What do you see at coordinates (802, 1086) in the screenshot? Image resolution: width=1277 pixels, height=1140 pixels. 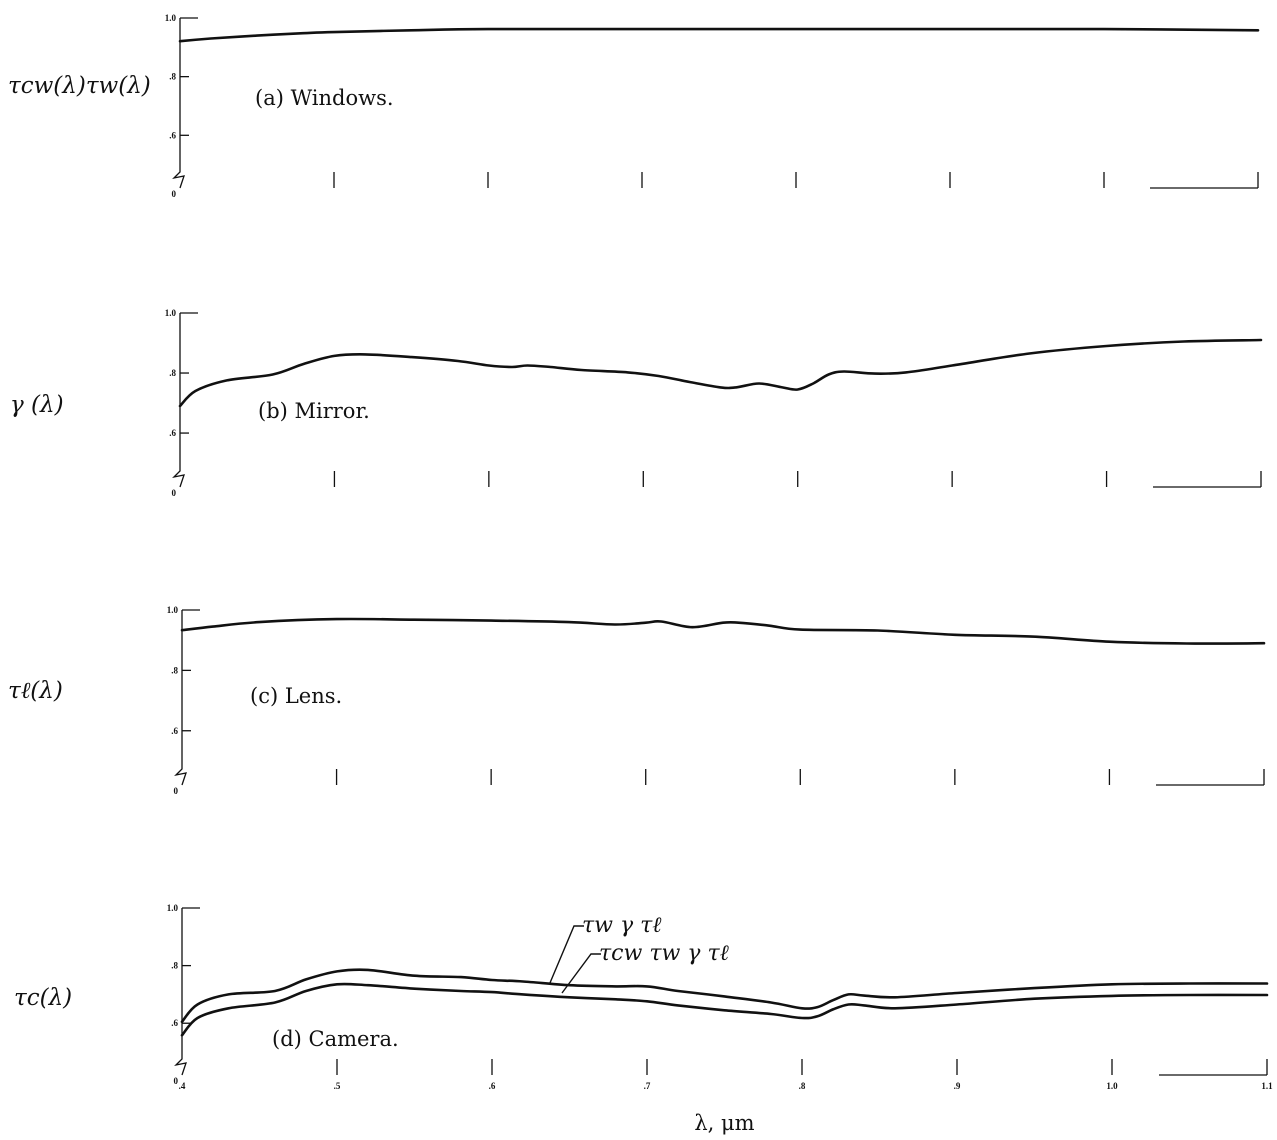 I see `x-tick-label: .8` at bounding box center [802, 1086].